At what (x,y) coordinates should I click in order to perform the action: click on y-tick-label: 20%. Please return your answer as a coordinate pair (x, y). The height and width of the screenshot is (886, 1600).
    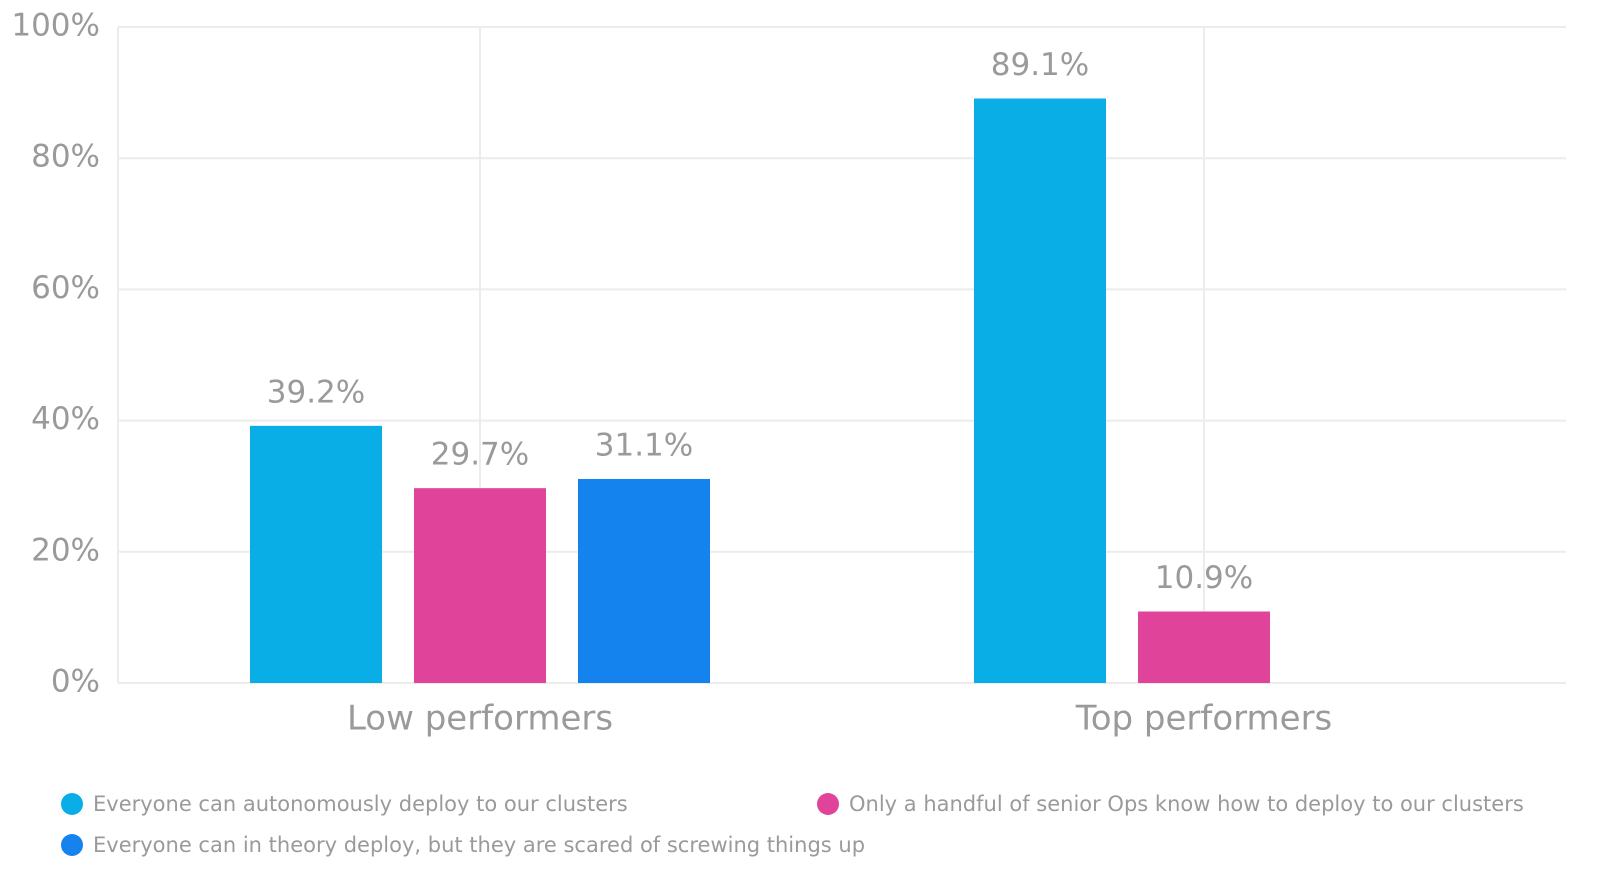
    Looking at the image, I should click on (65, 550).